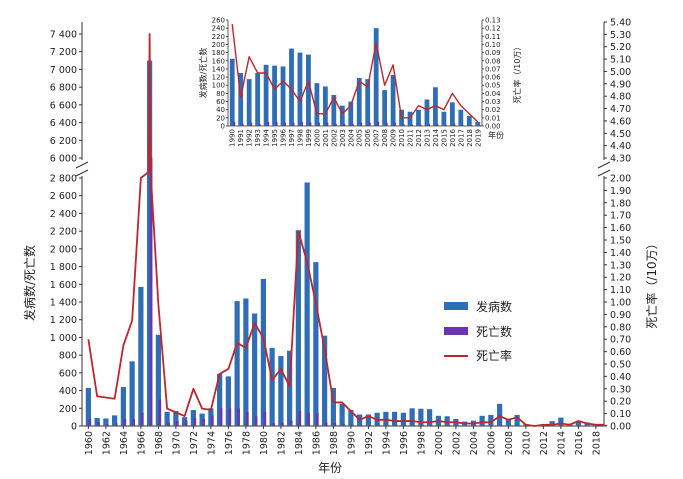 This screenshot has width=683, height=479. I want to click on right-tick-label: 0.60, so click(620, 352).